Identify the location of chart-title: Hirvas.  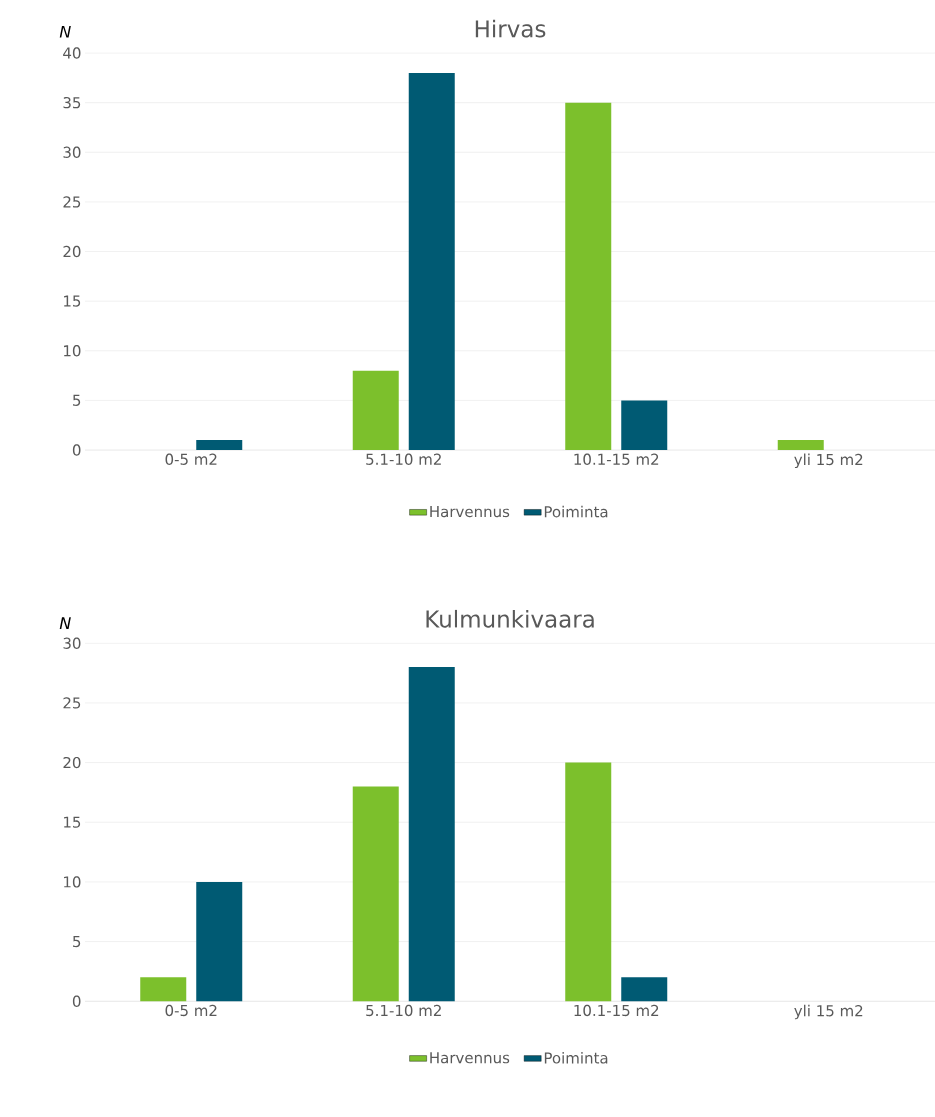
(510, 28).